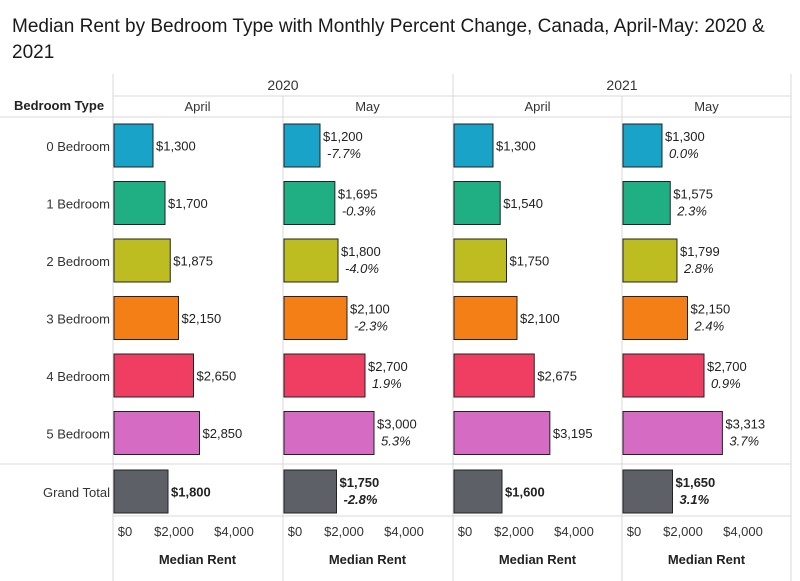 The width and height of the screenshot is (800, 581). I want to click on bar-value-label: $3,313, so click(745, 424).